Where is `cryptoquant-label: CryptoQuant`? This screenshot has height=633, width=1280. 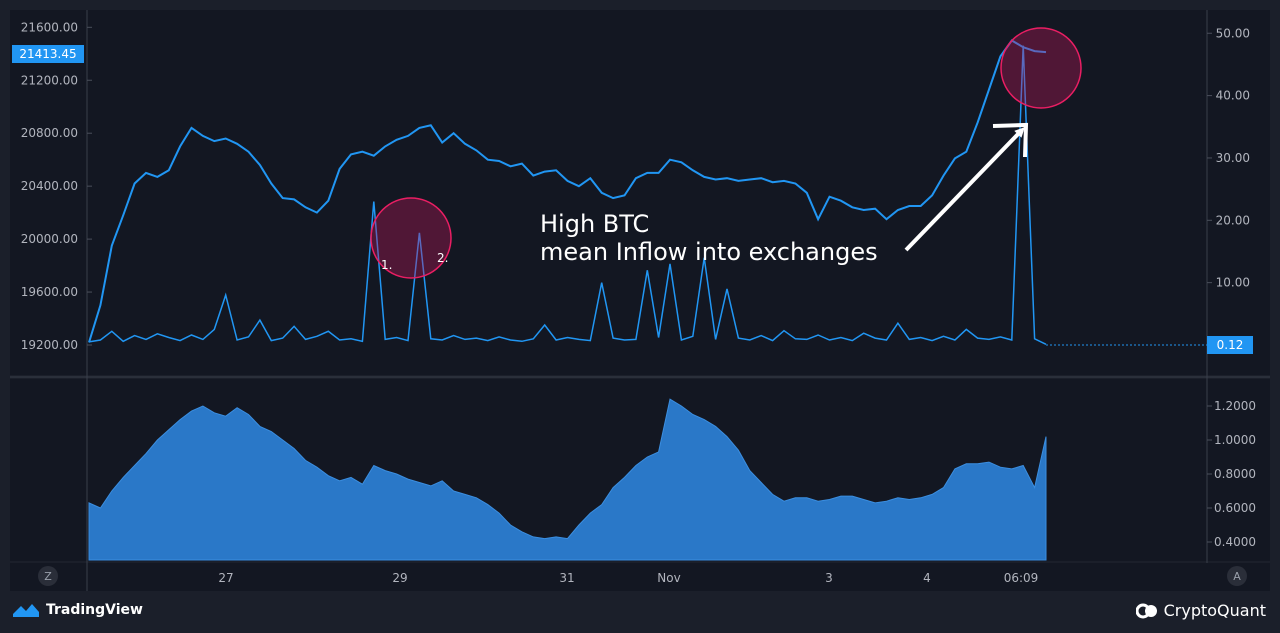
cryptoquant-label: CryptoQuant is located at coordinates (1214, 610).